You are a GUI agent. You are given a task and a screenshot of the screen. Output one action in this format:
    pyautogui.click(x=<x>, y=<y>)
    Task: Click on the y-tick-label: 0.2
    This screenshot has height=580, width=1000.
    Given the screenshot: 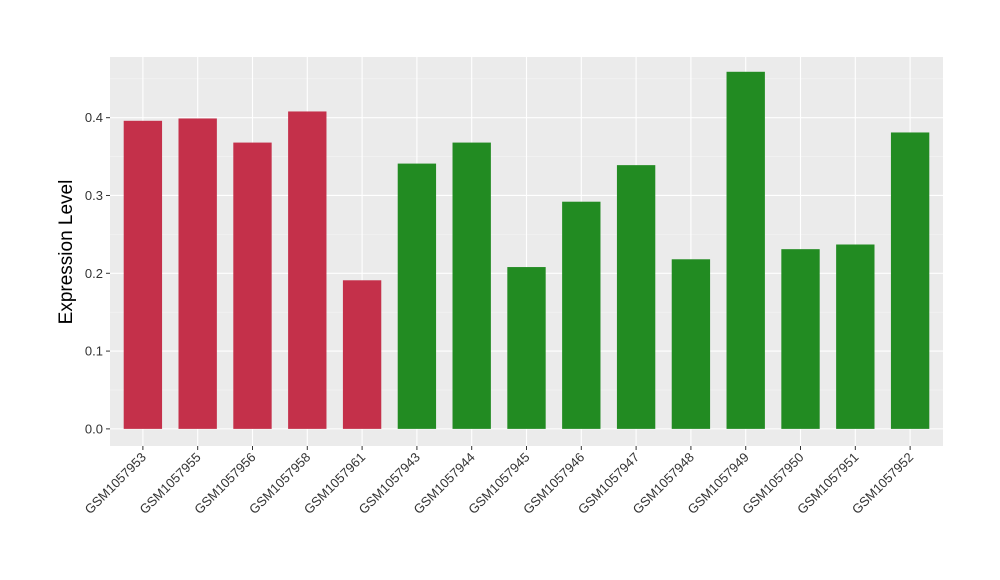 What is the action you would take?
    pyautogui.click(x=94, y=273)
    